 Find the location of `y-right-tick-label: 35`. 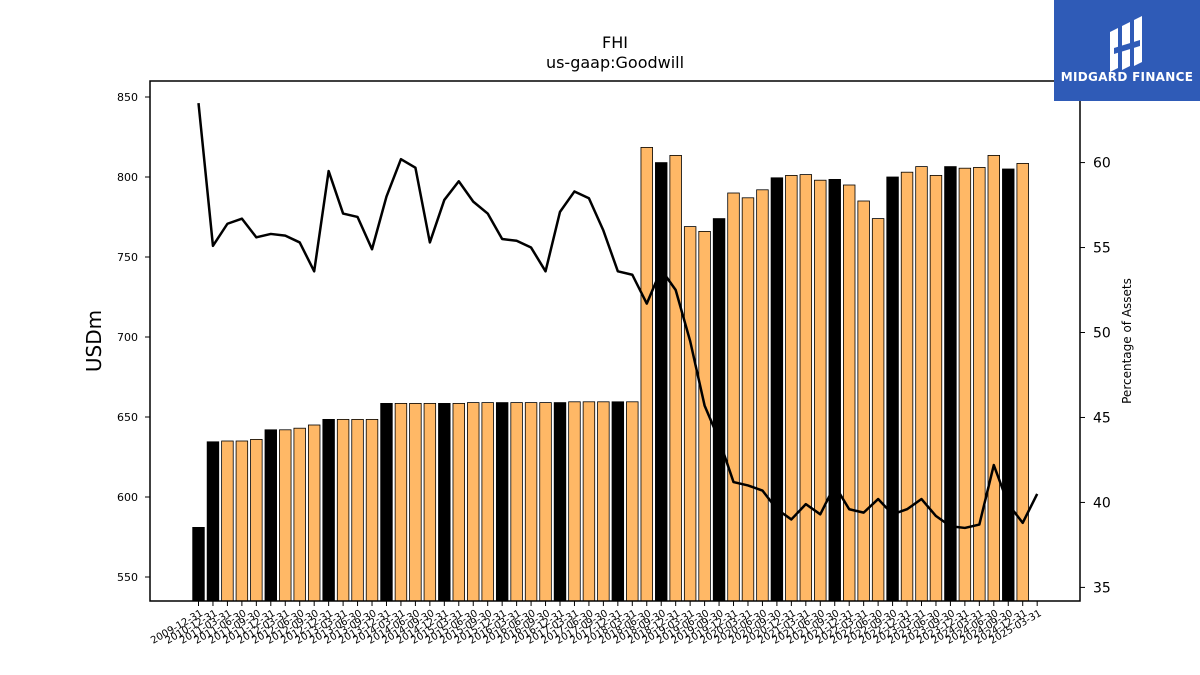

y-right-tick-label: 35 is located at coordinates (1102, 588).